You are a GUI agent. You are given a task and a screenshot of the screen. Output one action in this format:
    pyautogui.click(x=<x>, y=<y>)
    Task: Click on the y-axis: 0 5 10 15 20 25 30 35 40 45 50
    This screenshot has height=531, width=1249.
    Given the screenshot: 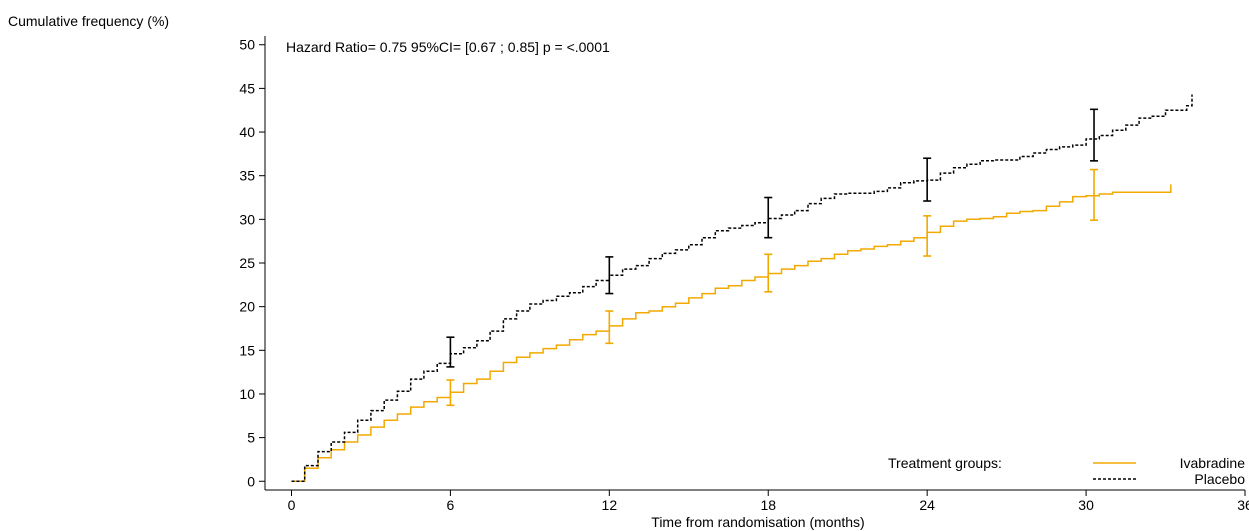 What is the action you would take?
    pyautogui.click(x=252, y=263)
    